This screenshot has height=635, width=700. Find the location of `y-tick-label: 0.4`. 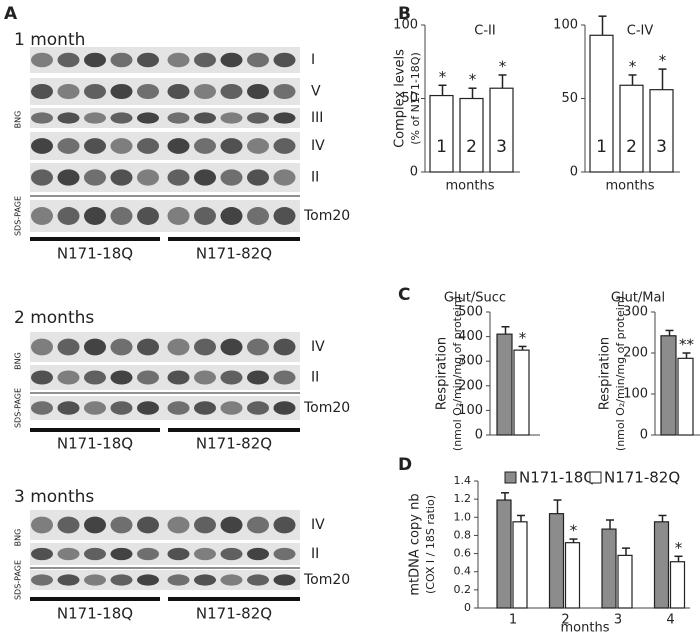

y-tick-label: 0.4 is located at coordinates (463, 571).